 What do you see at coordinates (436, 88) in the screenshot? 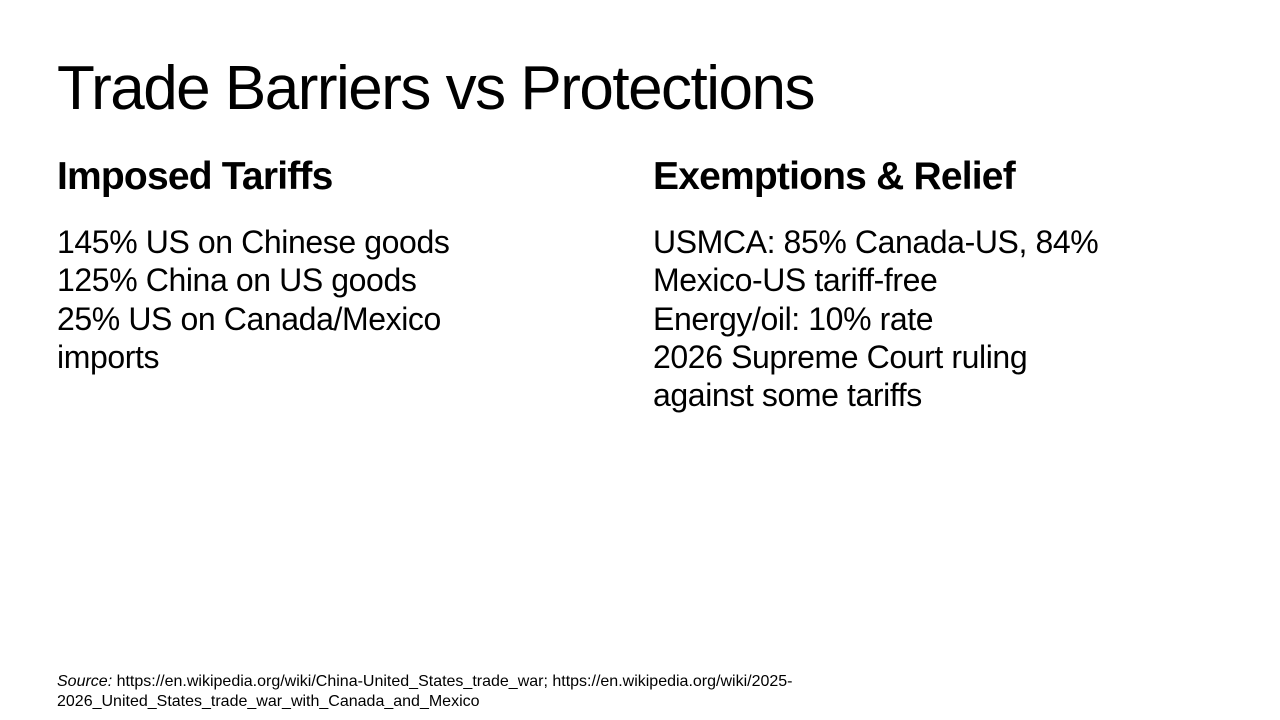
I see `slide-title: Trade Barriers vs Protections` at bounding box center [436, 88].